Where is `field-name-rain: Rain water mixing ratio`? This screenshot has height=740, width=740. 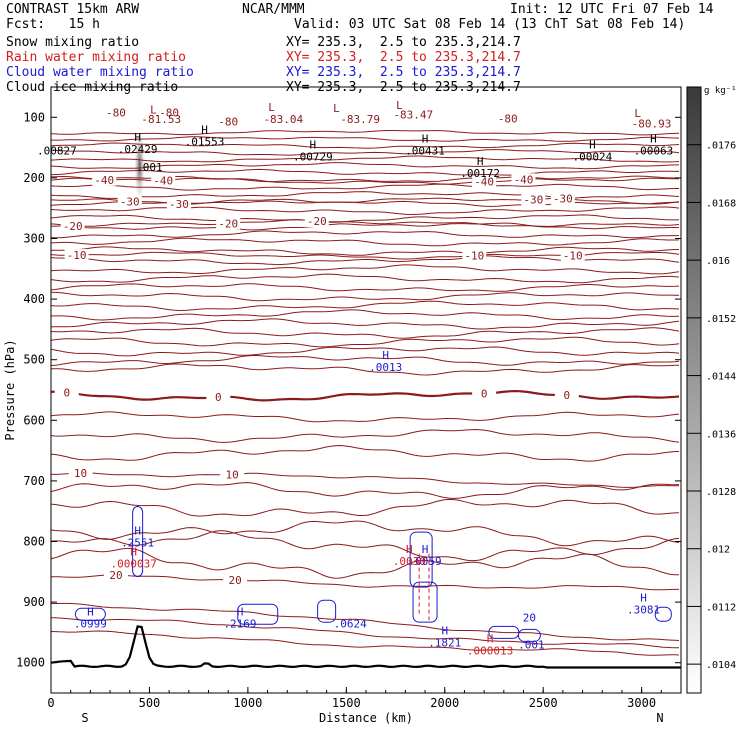
field-name-rain: Rain water mixing ratio is located at coordinates (96, 57).